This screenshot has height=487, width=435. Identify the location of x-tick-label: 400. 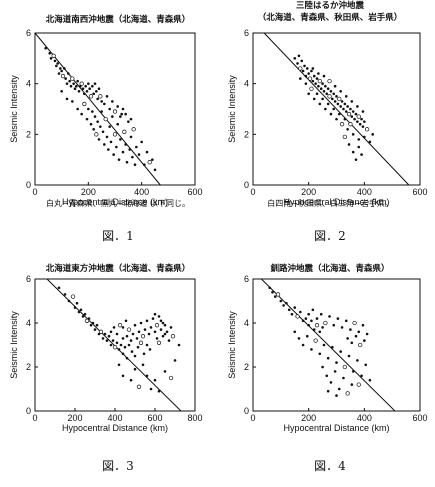
(364, 192).